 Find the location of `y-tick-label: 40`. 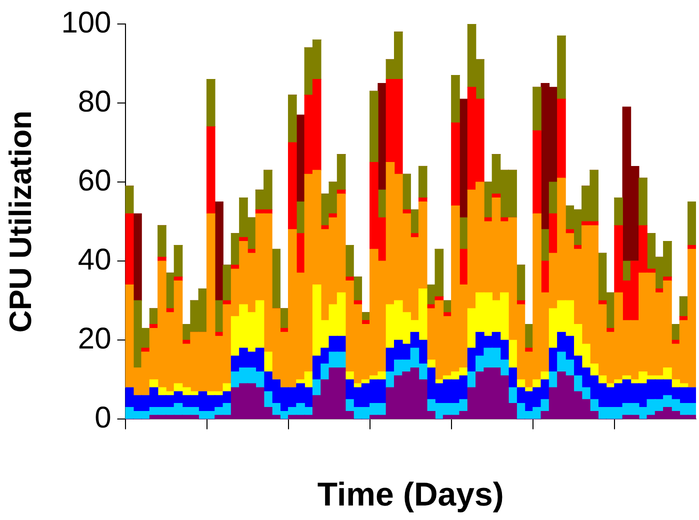

y-tick-label: 40 is located at coordinates (95, 259).